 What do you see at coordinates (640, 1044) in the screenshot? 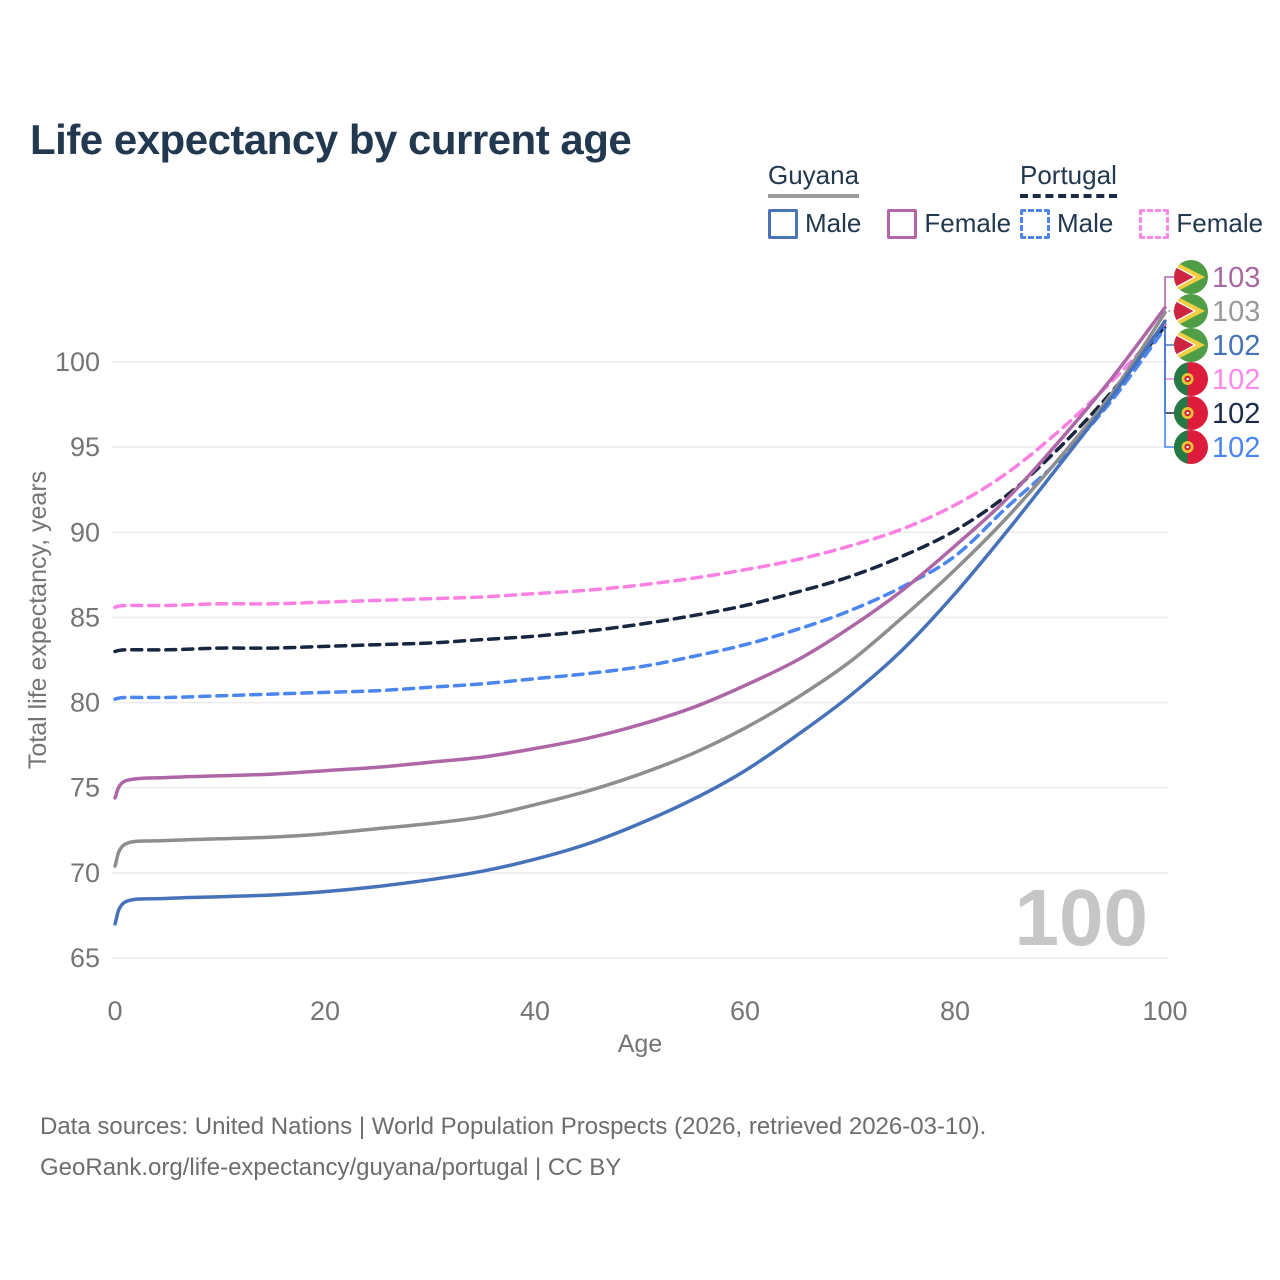
I see `x-axis-title: Age` at bounding box center [640, 1044].